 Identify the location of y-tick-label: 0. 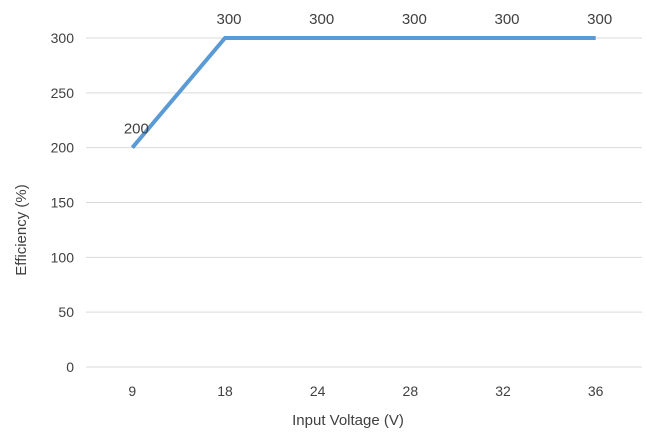
(70, 367).